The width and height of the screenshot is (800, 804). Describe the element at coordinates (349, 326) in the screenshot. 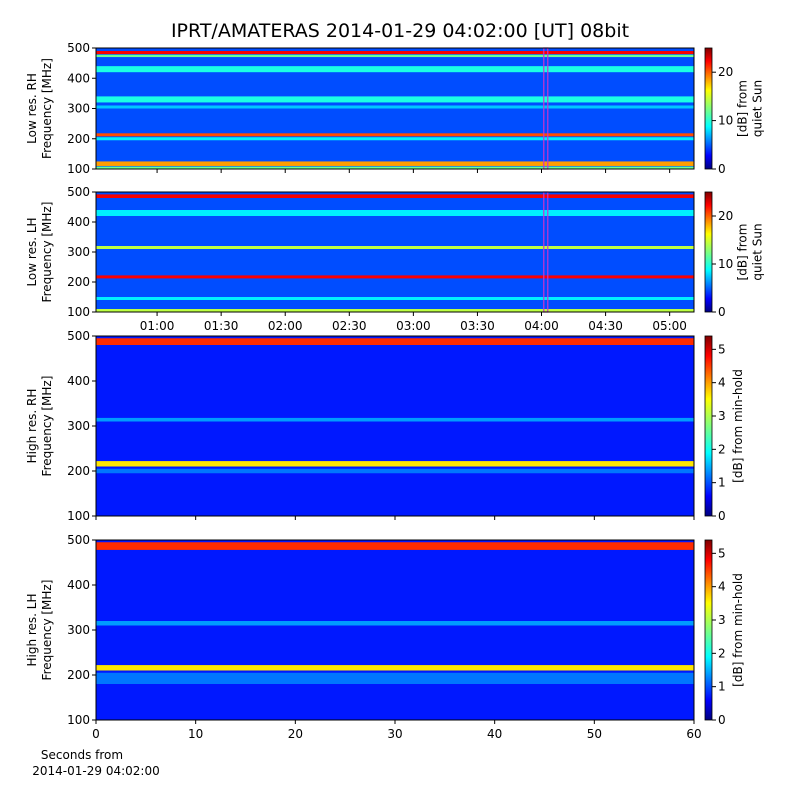

I see `x-tick-label: 02:30` at that location.